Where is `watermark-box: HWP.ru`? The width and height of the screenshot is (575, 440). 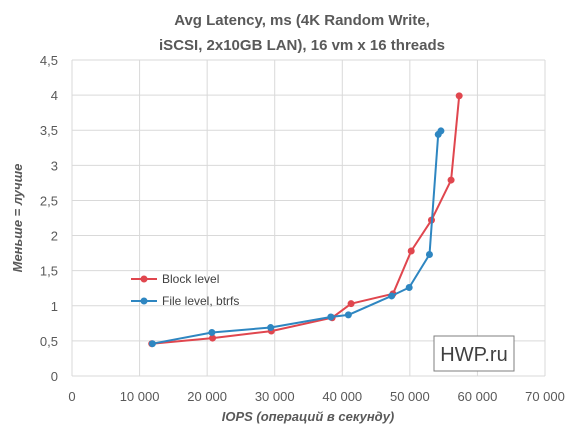 watermark-box: HWP.ru is located at coordinates (474, 353).